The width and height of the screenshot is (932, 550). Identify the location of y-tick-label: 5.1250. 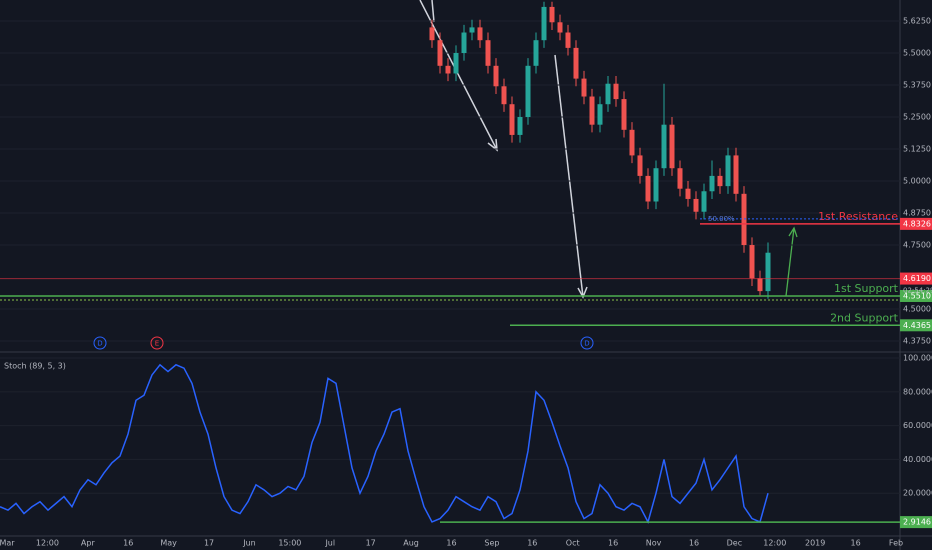
(917, 149).